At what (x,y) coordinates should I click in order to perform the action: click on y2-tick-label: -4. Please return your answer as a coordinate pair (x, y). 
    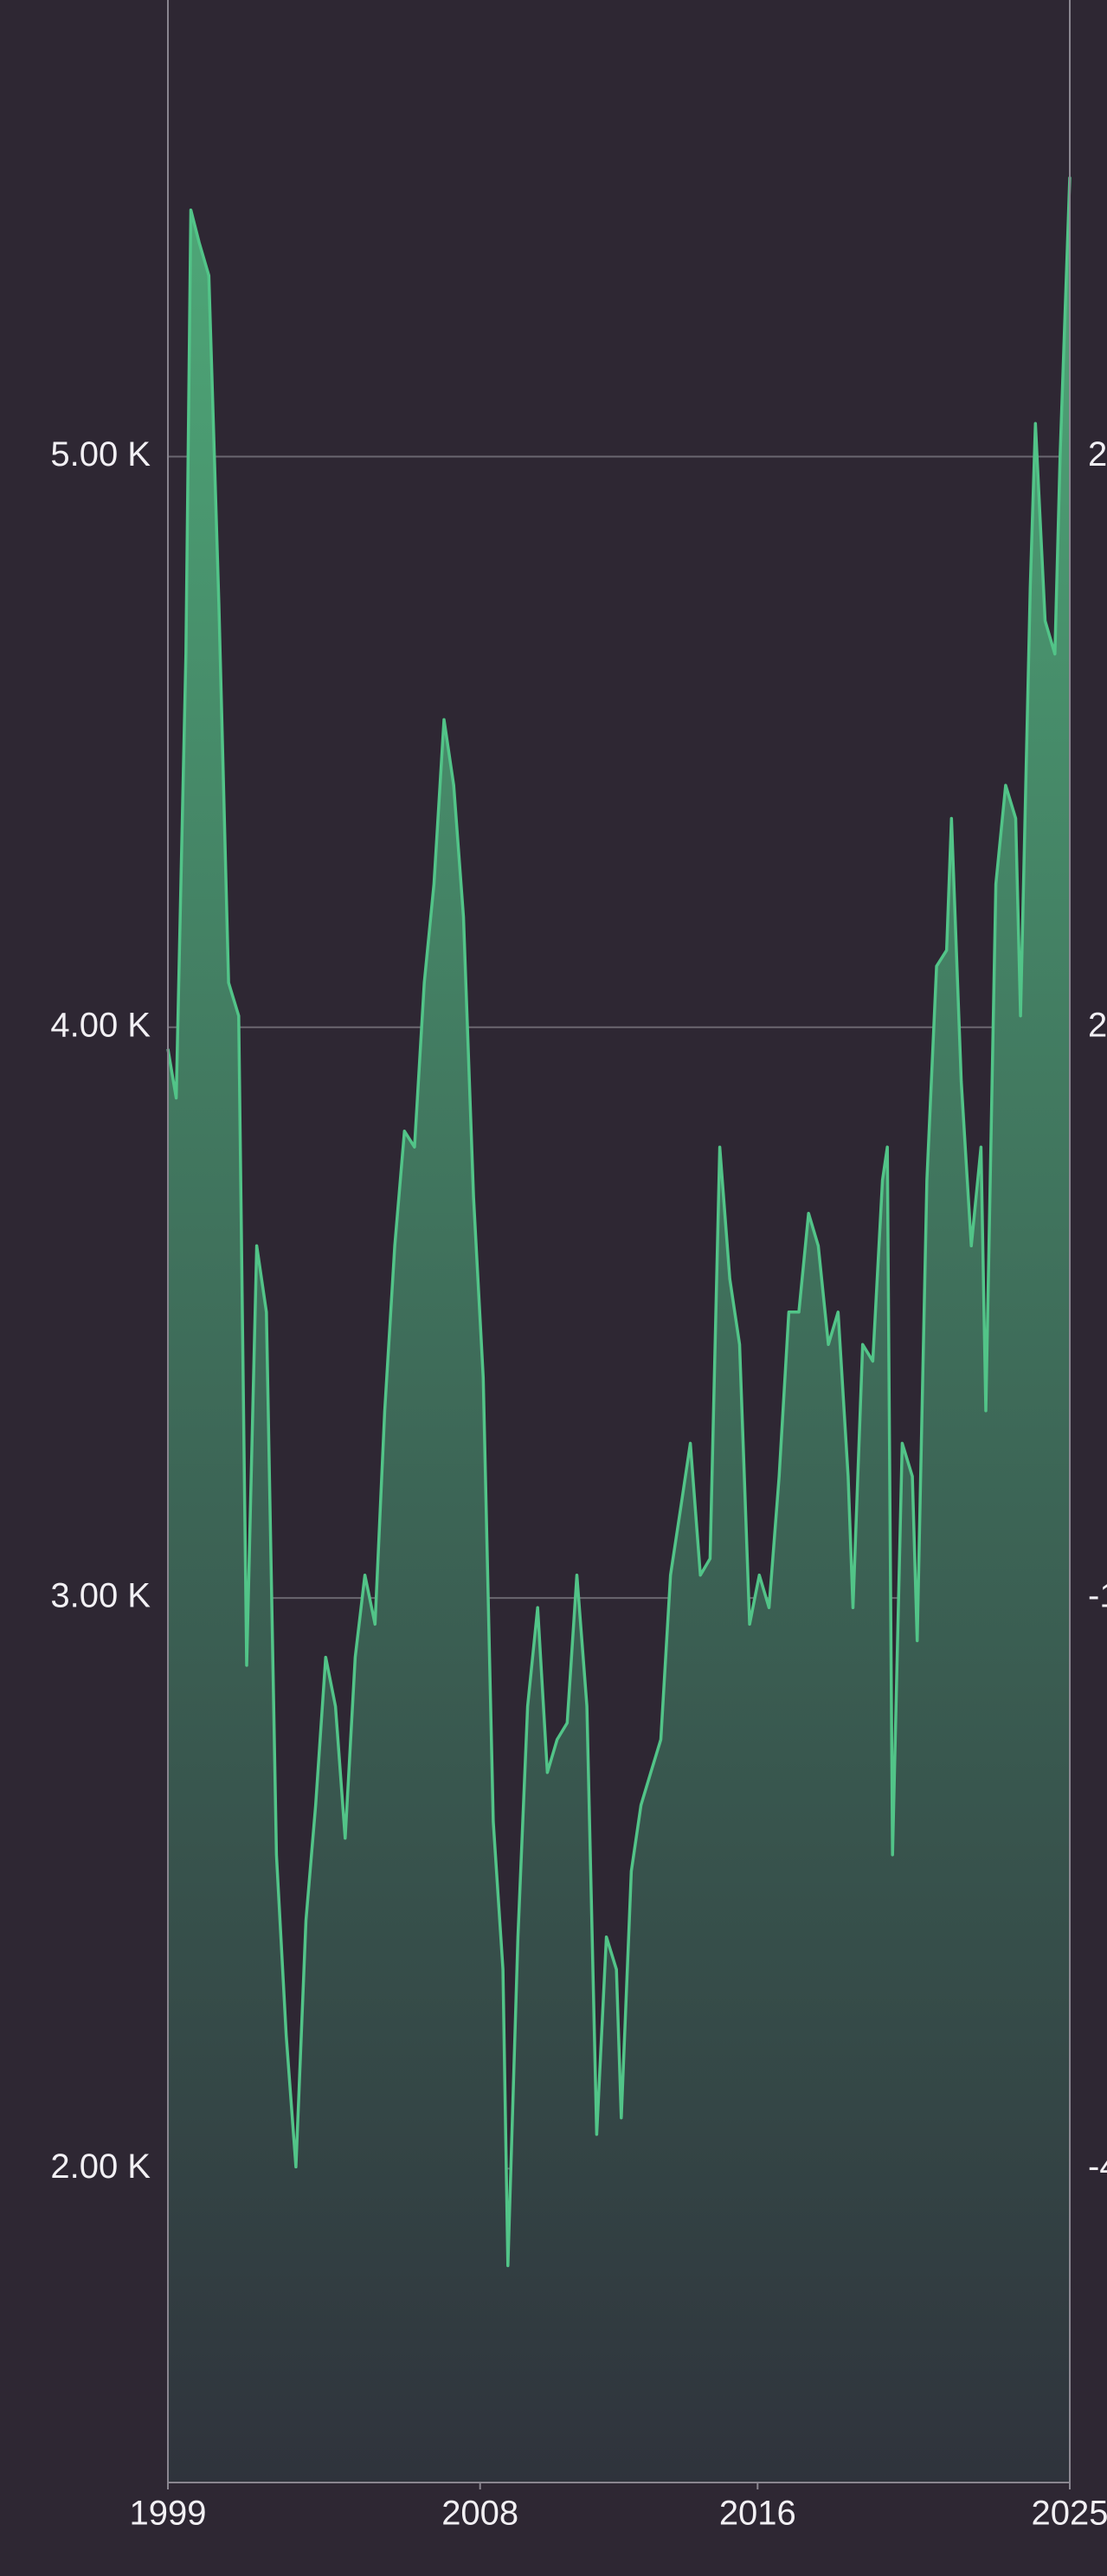
    Looking at the image, I should click on (1097, 2167).